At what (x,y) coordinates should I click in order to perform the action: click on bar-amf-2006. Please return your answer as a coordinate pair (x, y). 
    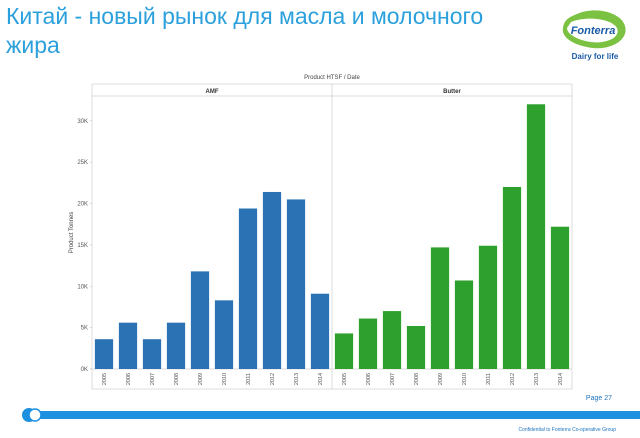
    Looking at the image, I should click on (128, 345).